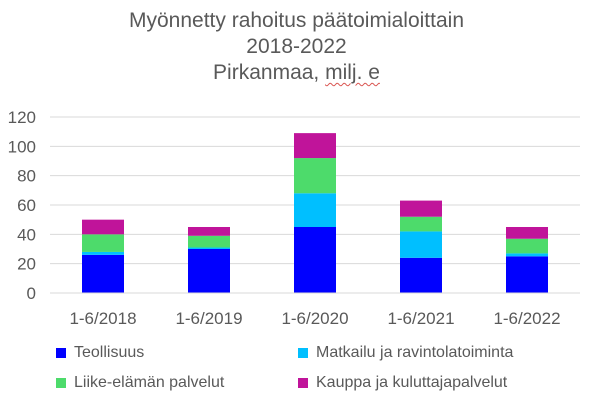 The image size is (593, 405). Describe the element at coordinates (415, 352) in the screenshot. I see `legend-label-matkailu: Matkailu ja ravintolatoimintа` at that location.